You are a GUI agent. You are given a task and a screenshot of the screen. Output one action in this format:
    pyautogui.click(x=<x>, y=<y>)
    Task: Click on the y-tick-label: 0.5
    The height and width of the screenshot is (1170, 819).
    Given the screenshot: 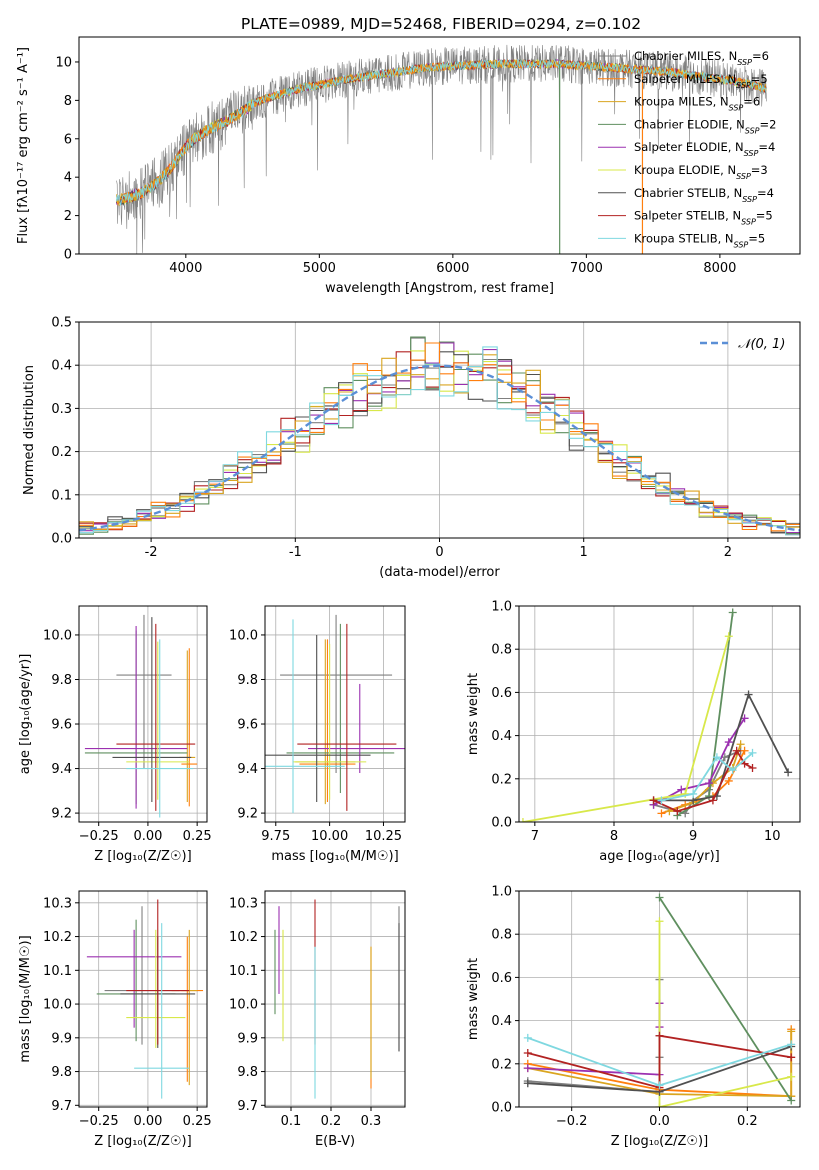 What is the action you would take?
    pyautogui.click(x=61, y=323)
    